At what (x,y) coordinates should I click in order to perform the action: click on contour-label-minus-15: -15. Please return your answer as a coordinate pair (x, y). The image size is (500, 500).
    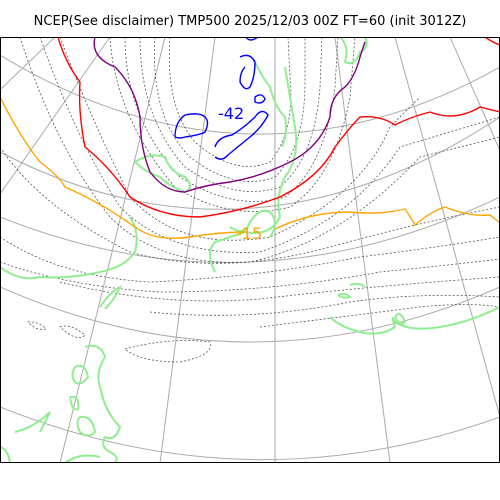
    Looking at the image, I should click on (249, 233).